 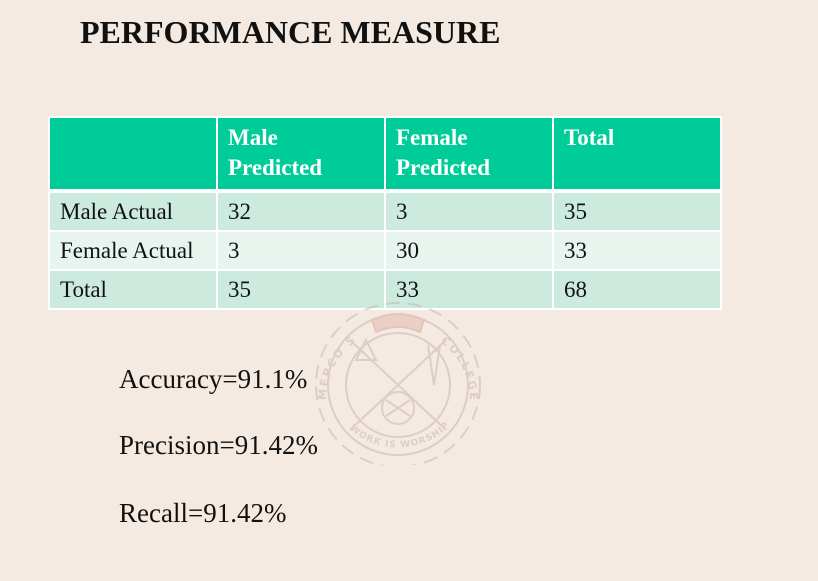 I want to click on table-header-row: Male Predicted Female Predicted Total, so click(x=385, y=154).